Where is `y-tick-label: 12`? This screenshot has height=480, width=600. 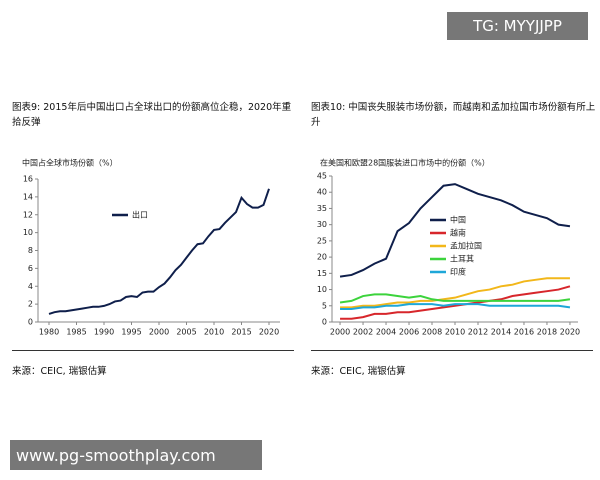
y-tick-label: 12 is located at coordinates (28, 214).